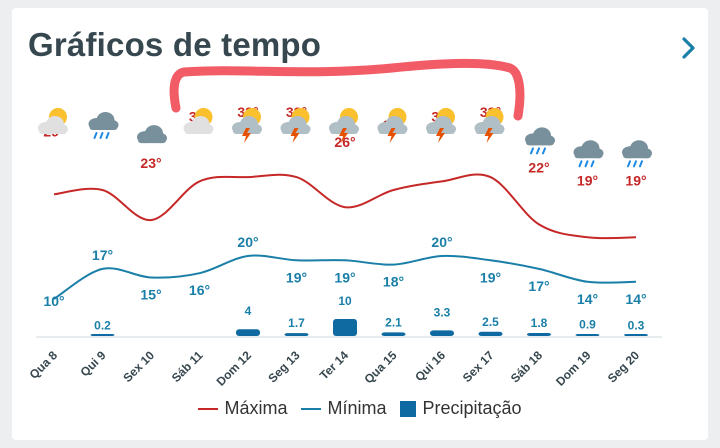 Image resolution: width=720 pixels, height=448 pixels. What do you see at coordinates (208, 408) in the screenshot?
I see `legend-max-swatch` at bounding box center [208, 408].